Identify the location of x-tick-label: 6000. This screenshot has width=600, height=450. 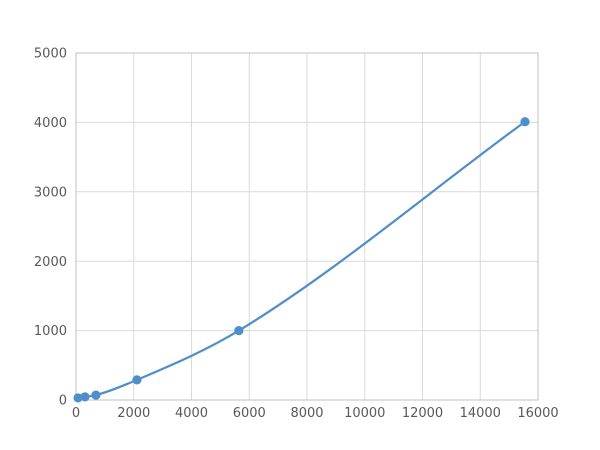
(249, 413).